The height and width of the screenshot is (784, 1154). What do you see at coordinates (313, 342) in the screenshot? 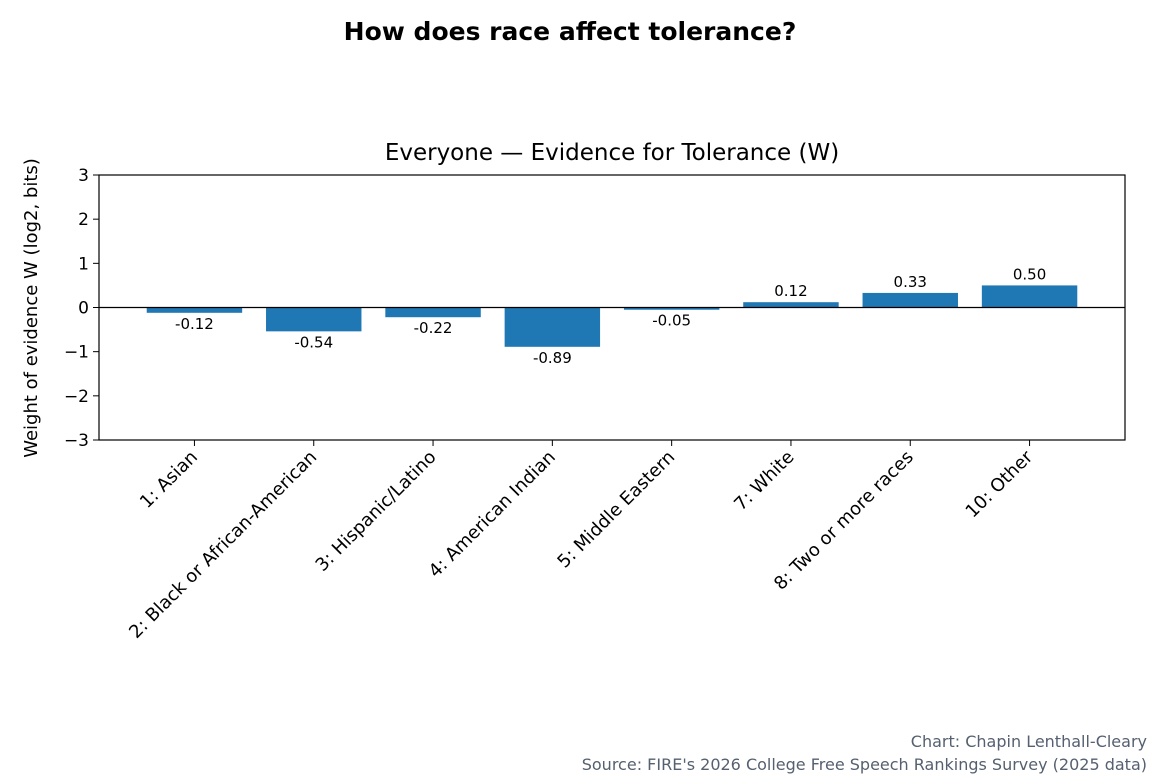
I see `data-label: -0.54` at bounding box center [313, 342].